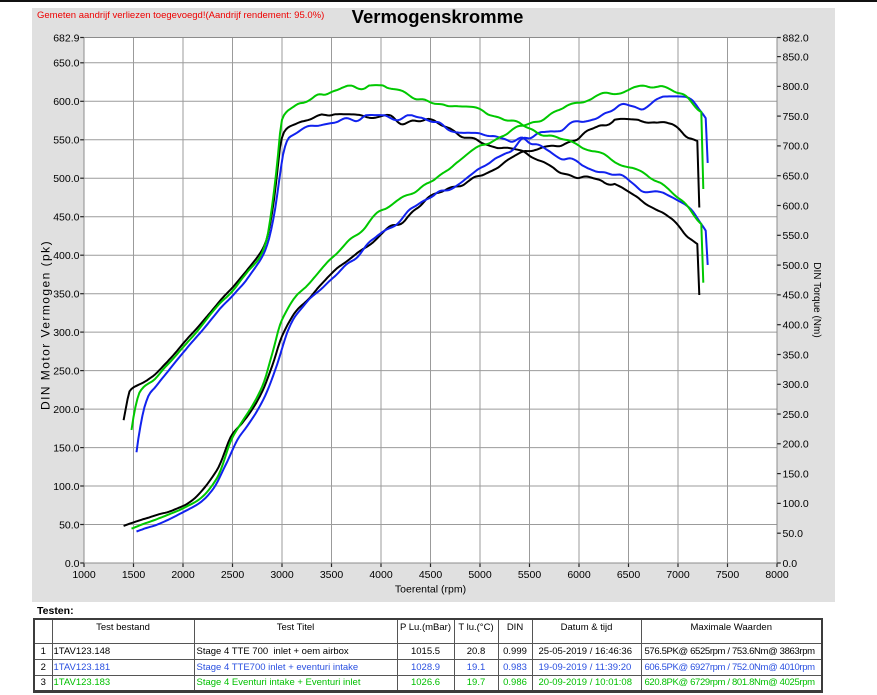 The width and height of the screenshot is (877, 695). What do you see at coordinates (796, 38) in the screenshot?
I see `svg-text: 882.0` at bounding box center [796, 38].